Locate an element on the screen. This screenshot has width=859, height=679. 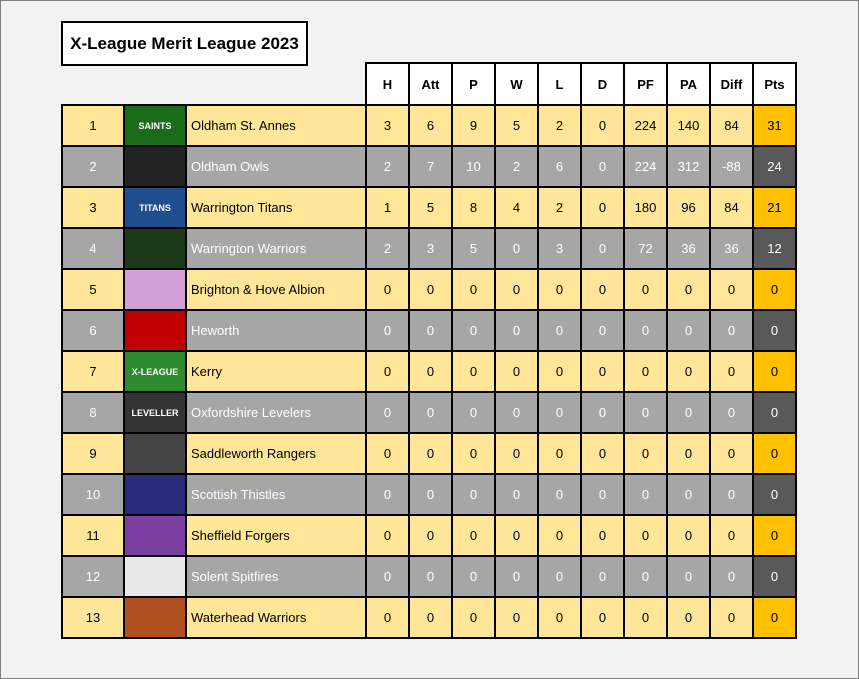
header-att: Att is located at coordinates (430, 84).